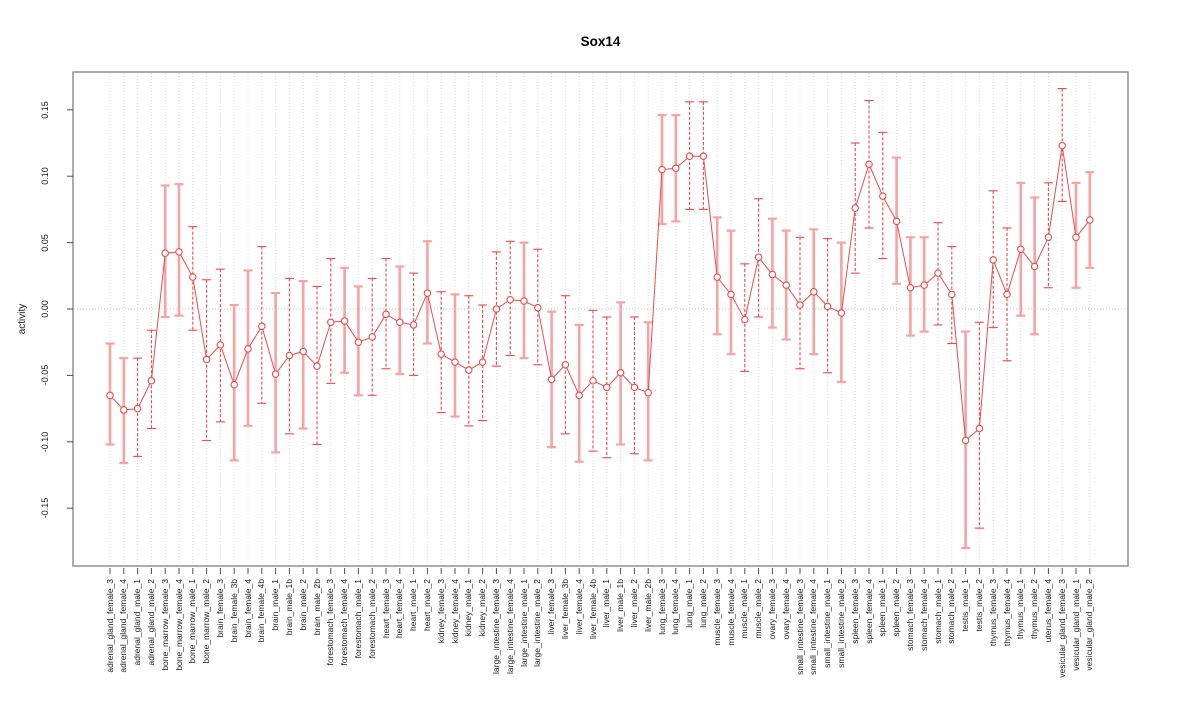 The image size is (1200, 720). What do you see at coordinates (109, 626) in the screenshot?
I see `x-tick-label: adrenal_gland_female_3` at bounding box center [109, 626].